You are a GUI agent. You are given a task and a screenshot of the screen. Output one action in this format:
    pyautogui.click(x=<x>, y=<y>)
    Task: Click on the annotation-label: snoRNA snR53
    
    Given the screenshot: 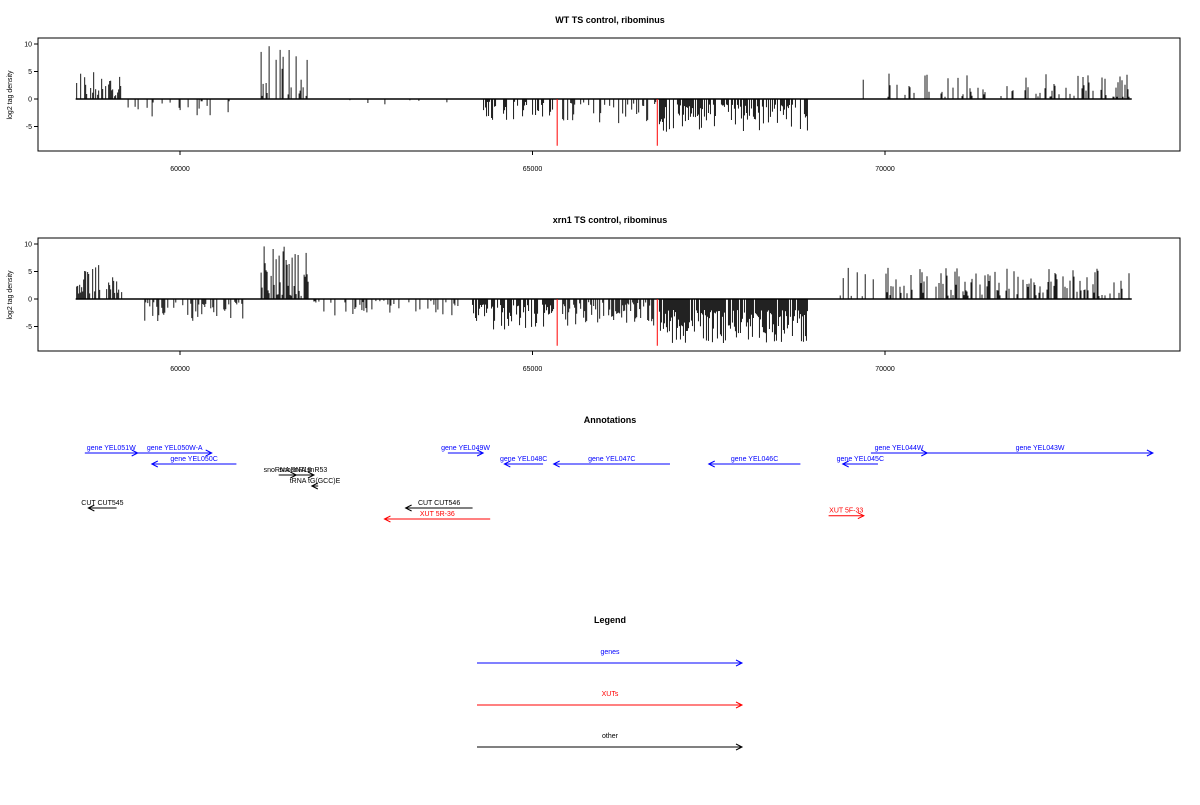 What is the action you would take?
    pyautogui.click(x=303, y=470)
    